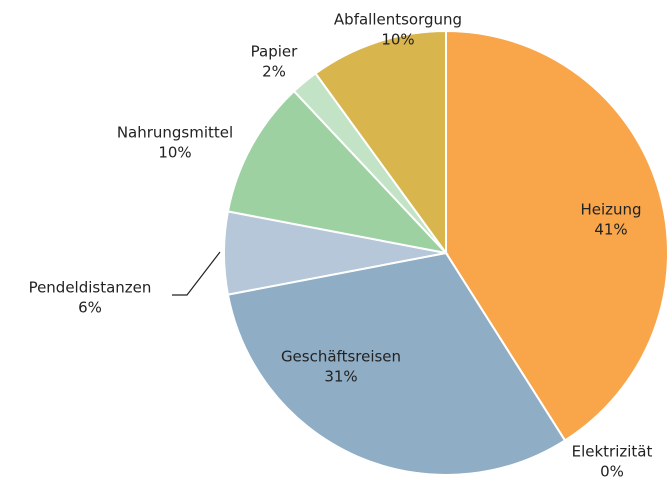  Describe the element at coordinates (90, 308) in the screenshot. I see `slice-value-label: 6%` at that location.